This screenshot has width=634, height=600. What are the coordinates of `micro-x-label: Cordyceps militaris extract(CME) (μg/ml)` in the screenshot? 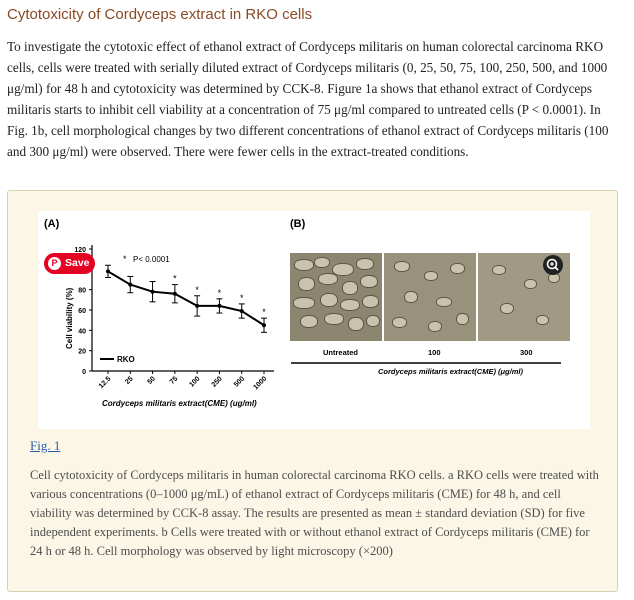 It's located at (450, 371).